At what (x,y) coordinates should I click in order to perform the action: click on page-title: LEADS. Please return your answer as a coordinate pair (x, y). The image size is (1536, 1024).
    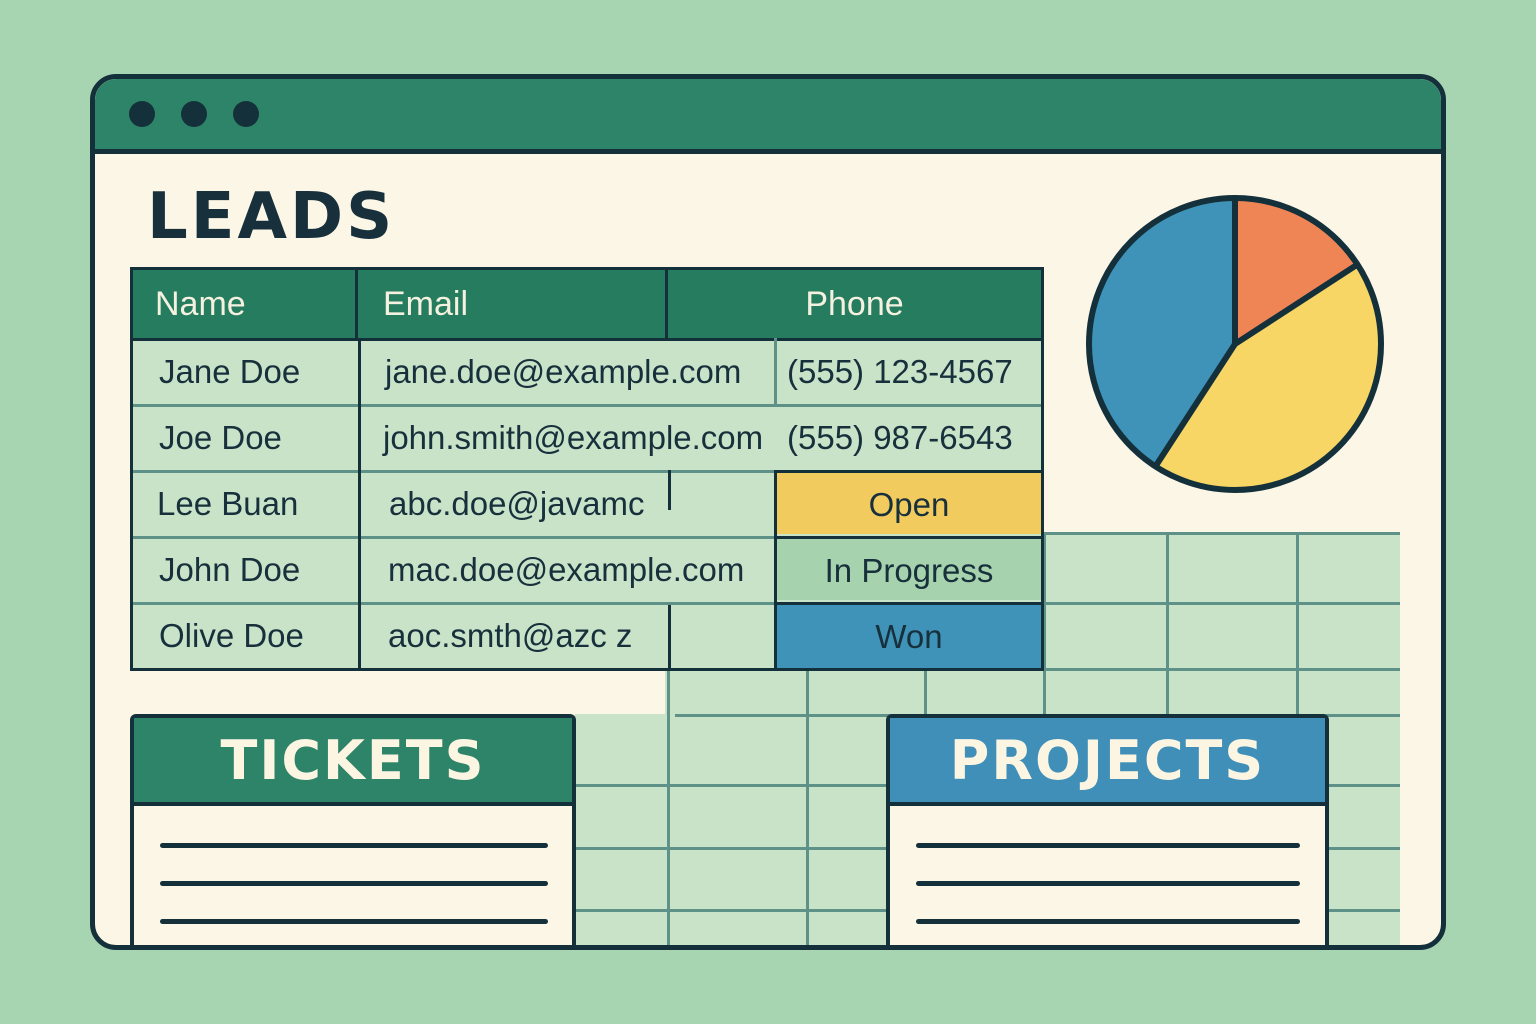
    Looking at the image, I should click on (271, 217).